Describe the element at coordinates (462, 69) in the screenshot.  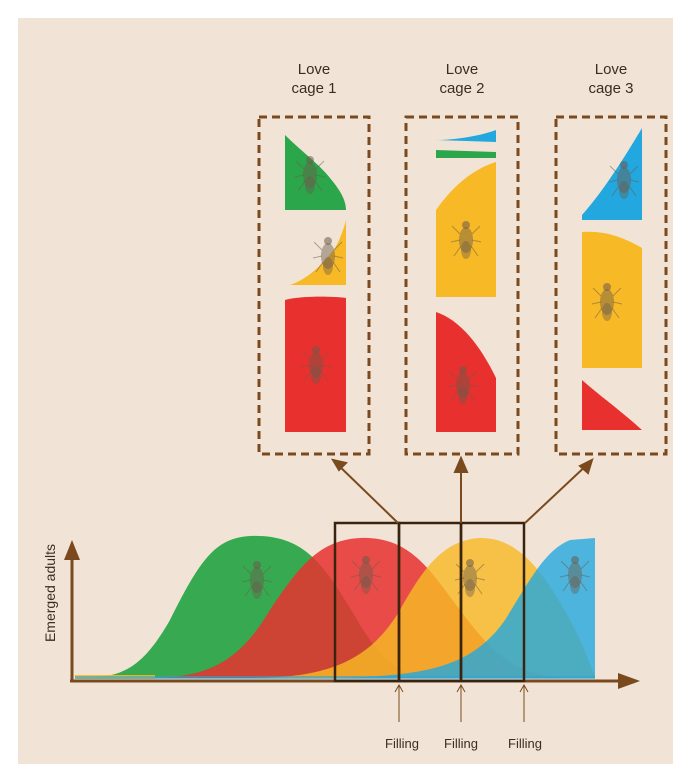
I see `cage-2-title-line1: Love` at that location.